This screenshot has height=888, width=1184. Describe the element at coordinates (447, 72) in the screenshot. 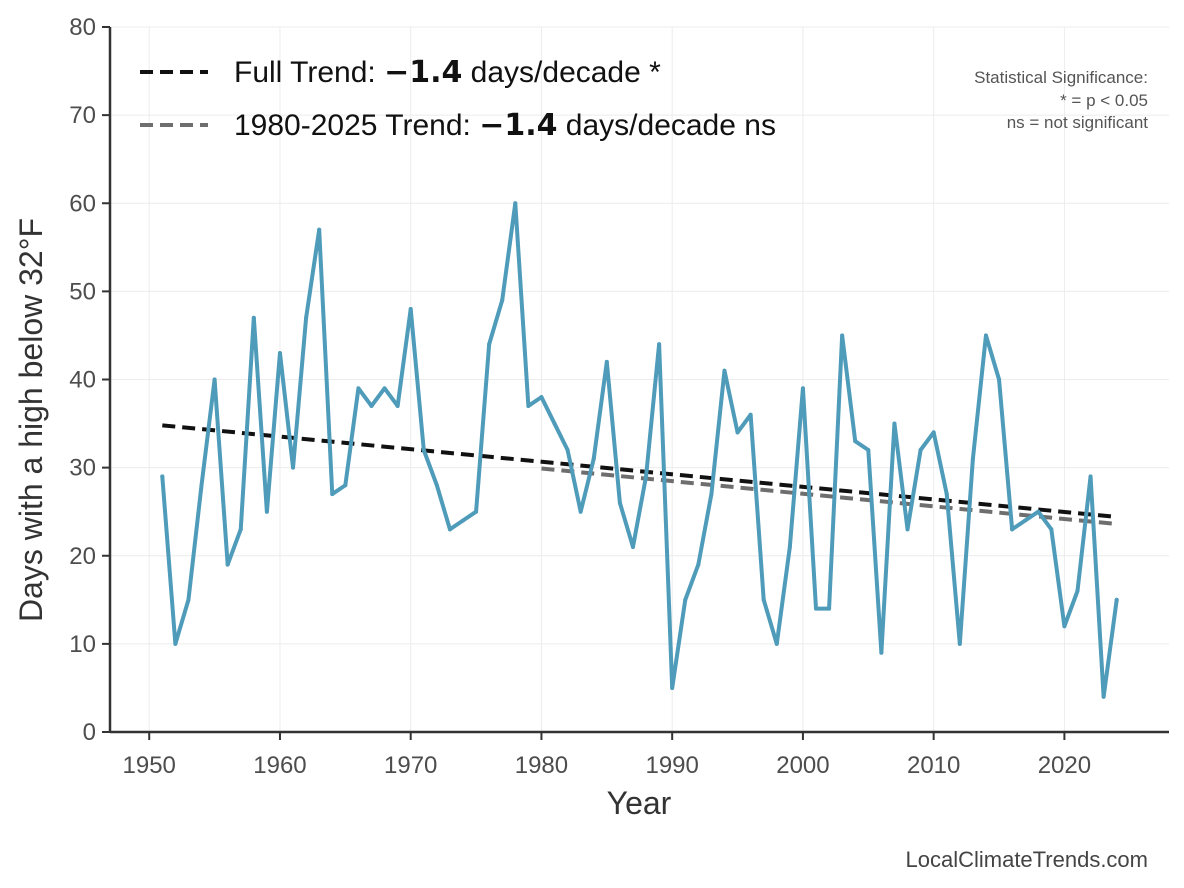

I see `legend-label-full-trend: Full Trend: −1.4 days/decade *` at that location.